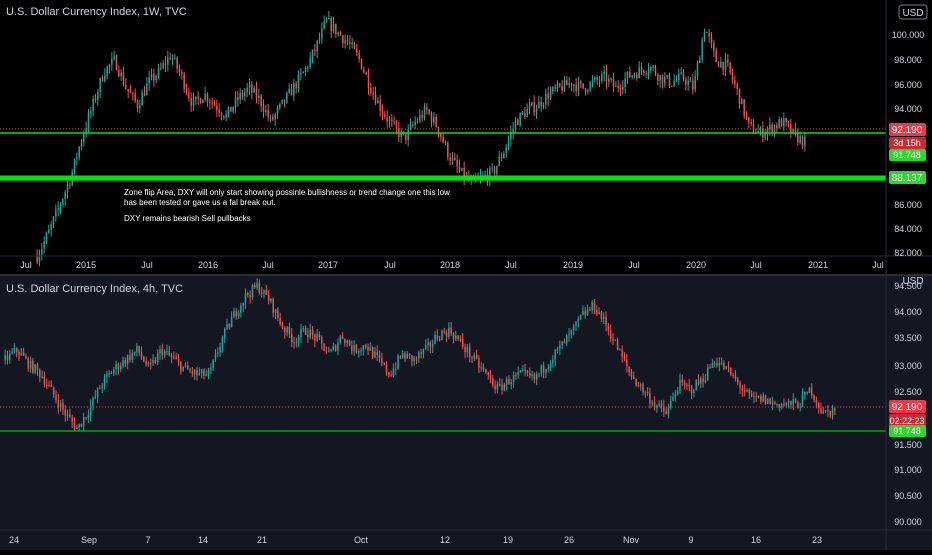 Image resolution: width=932 pixels, height=555 pixels. Describe the element at coordinates (187, 218) in the screenshot. I see `top-annotation-line-3: DXY remains bearish Sell pullbacks` at that location.